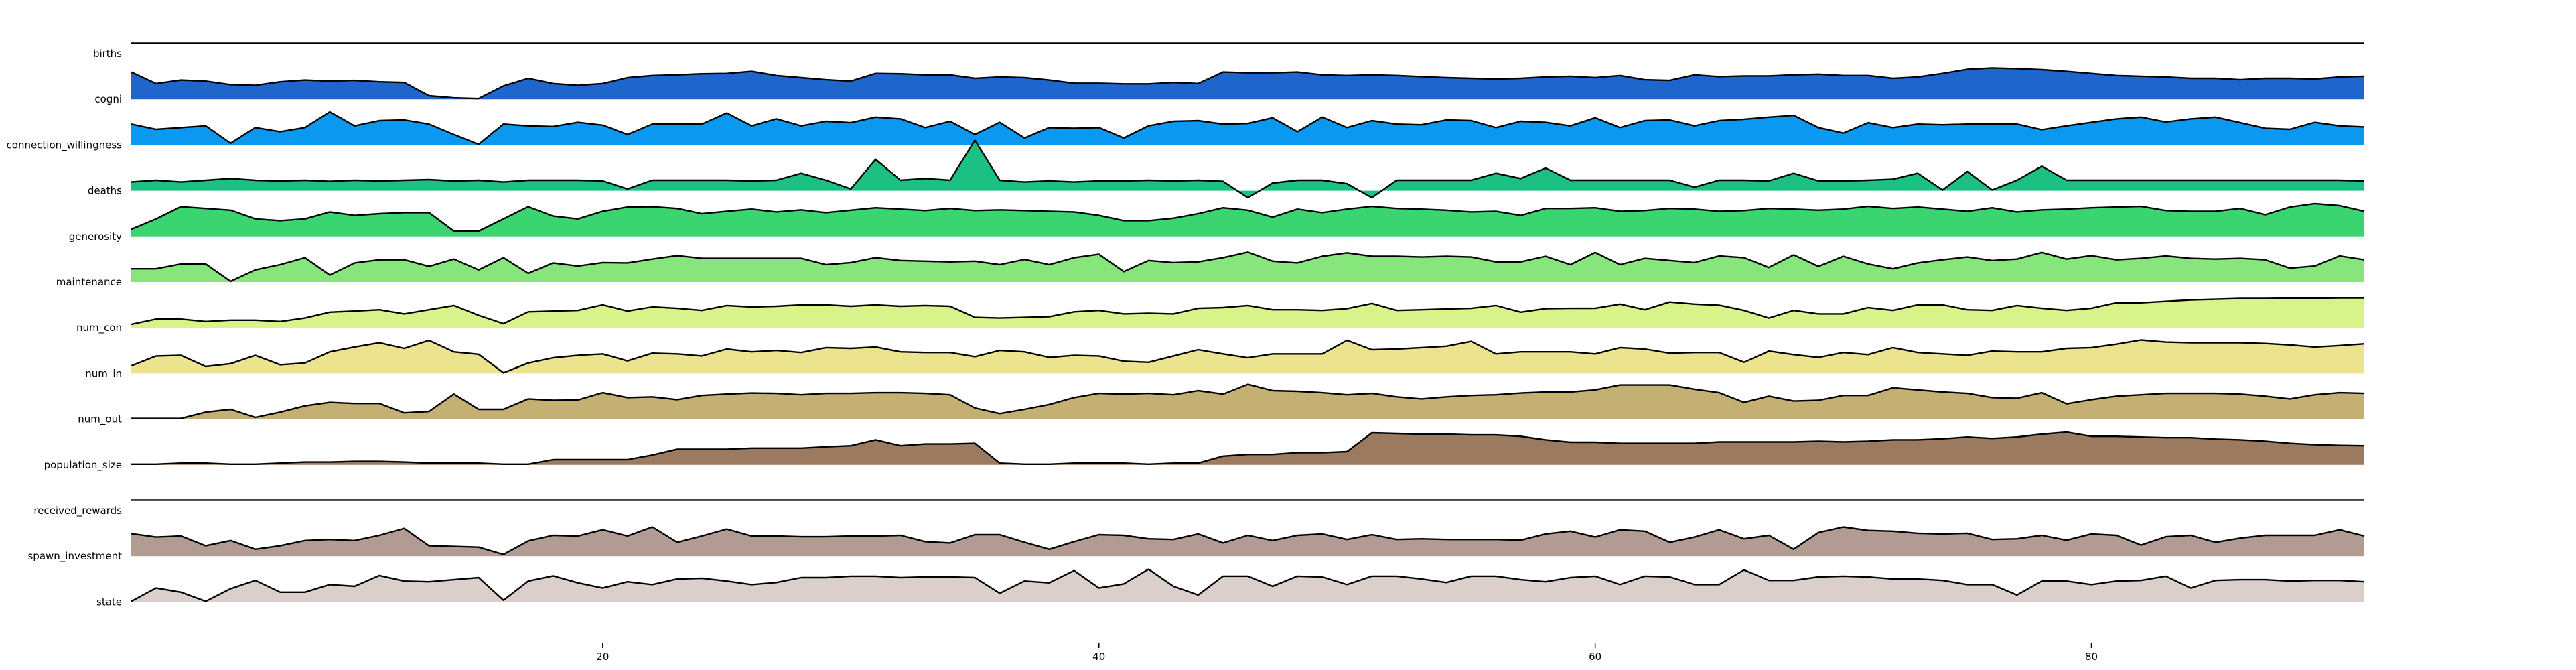  What do you see at coordinates (103, 374) in the screenshot?
I see `ridge-label: num_in` at bounding box center [103, 374].